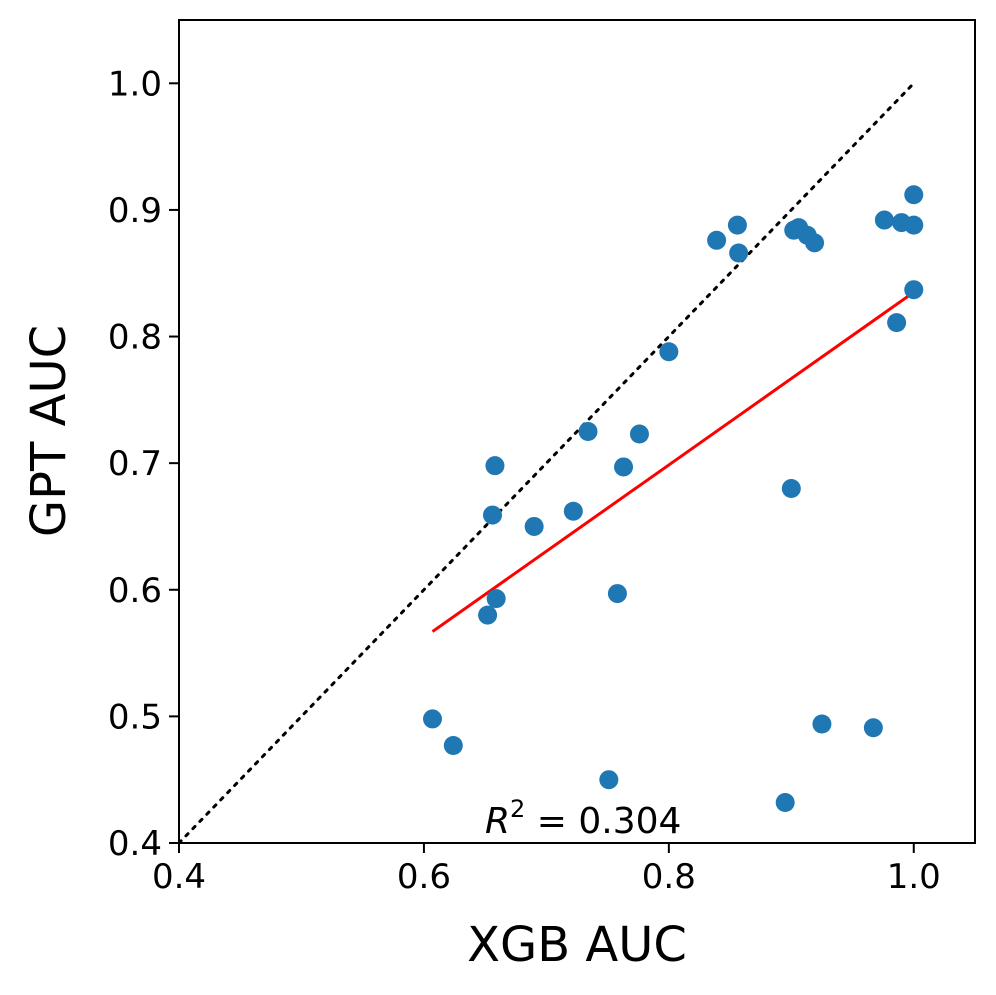 This screenshot has height=995, width=996. I want to click on y-tick-label: 0.9, so click(135, 211).